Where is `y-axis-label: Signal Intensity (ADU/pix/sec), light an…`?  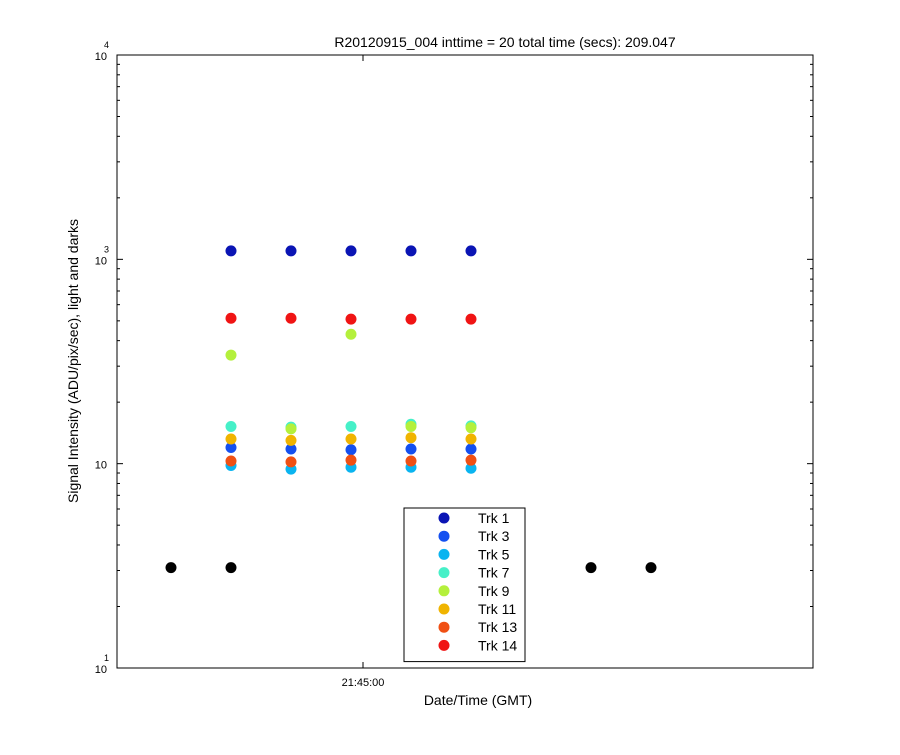 y-axis-label: Signal Intensity (ADU/pix/sec), light an… is located at coordinates (73, 361).